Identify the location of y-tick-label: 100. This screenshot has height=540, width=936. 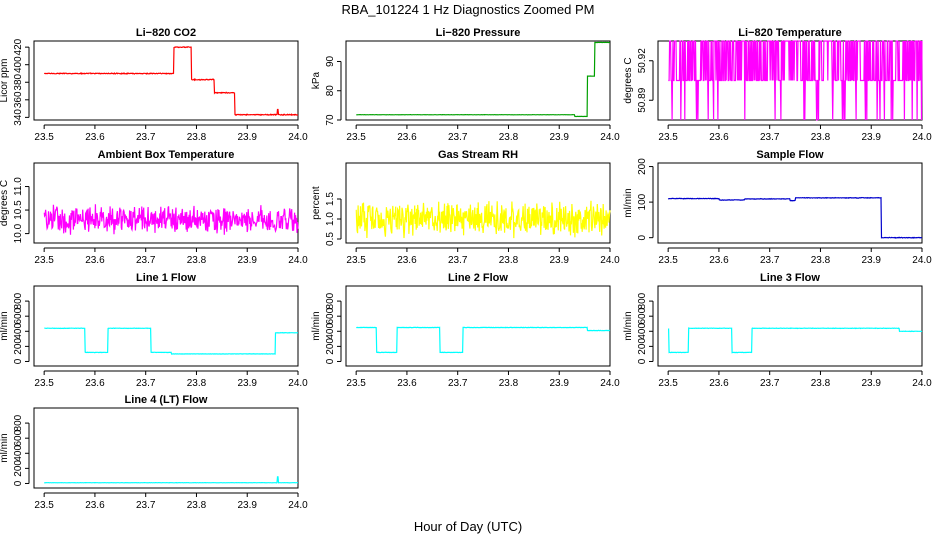
(642, 201).